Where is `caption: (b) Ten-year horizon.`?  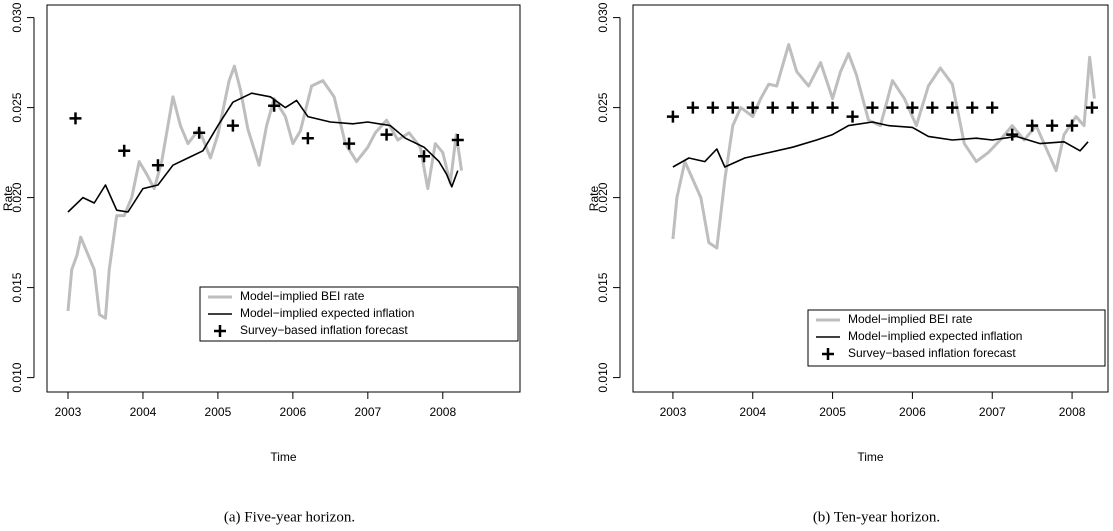 caption: (b) Ten-year horizon. is located at coordinates (876, 517).